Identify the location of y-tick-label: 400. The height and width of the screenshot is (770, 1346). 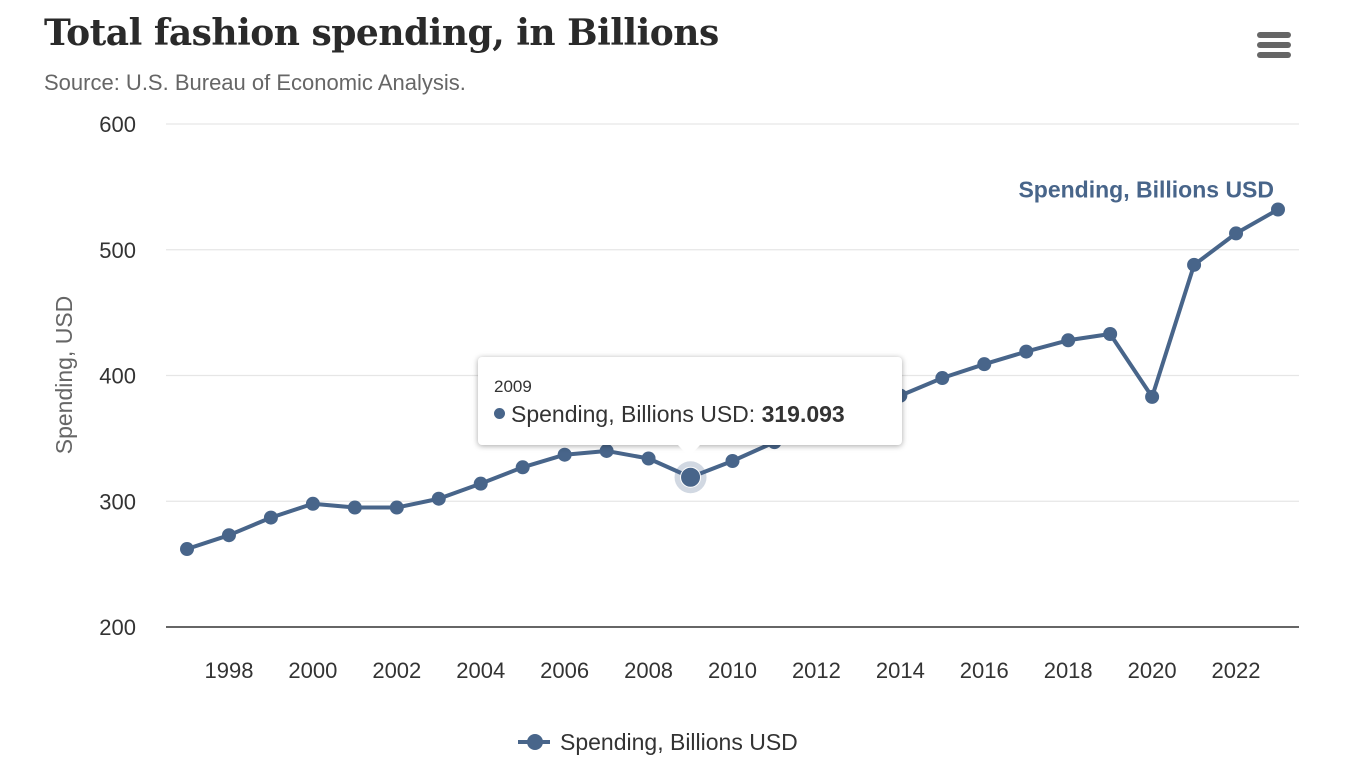
(117, 376).